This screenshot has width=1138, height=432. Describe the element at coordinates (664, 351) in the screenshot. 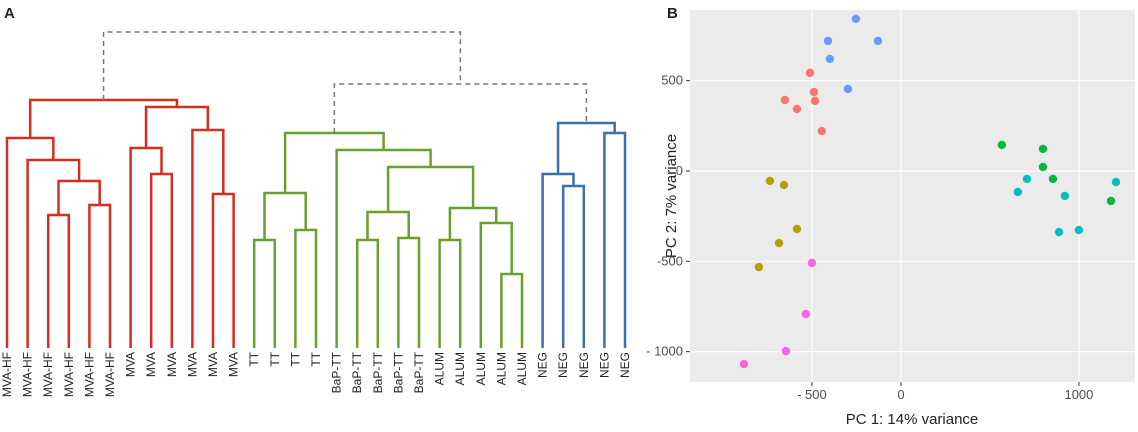

I see `y-tick-label: - 1000` at that location.